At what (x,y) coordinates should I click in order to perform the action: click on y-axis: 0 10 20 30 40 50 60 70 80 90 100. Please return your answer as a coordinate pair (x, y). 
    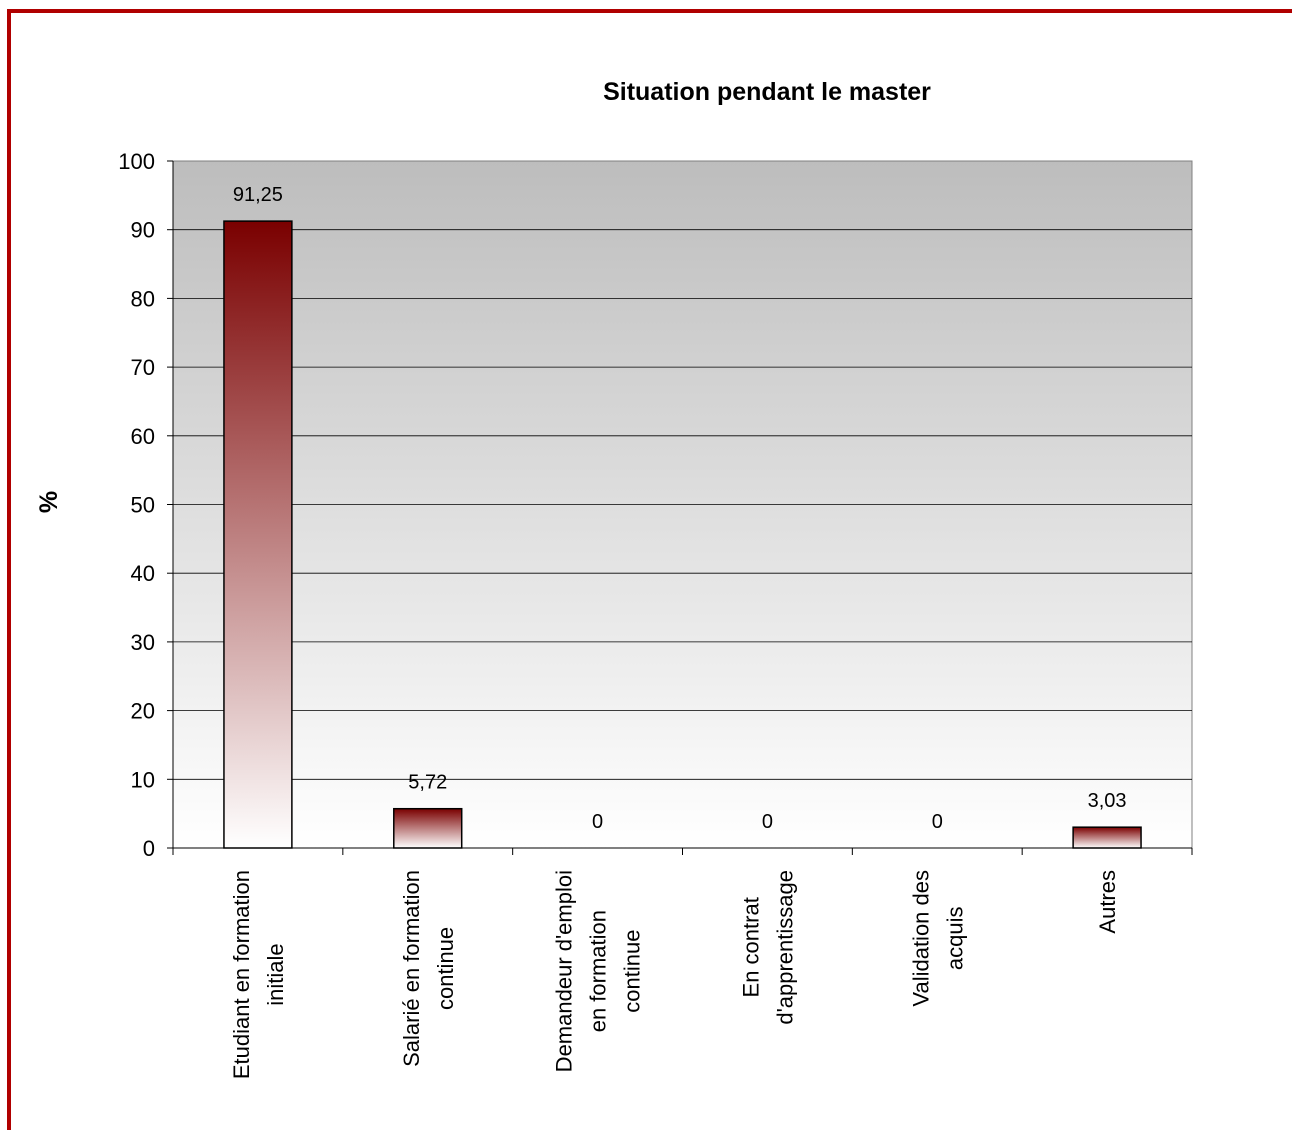
    Looking at the image, I should click on (146, 505).